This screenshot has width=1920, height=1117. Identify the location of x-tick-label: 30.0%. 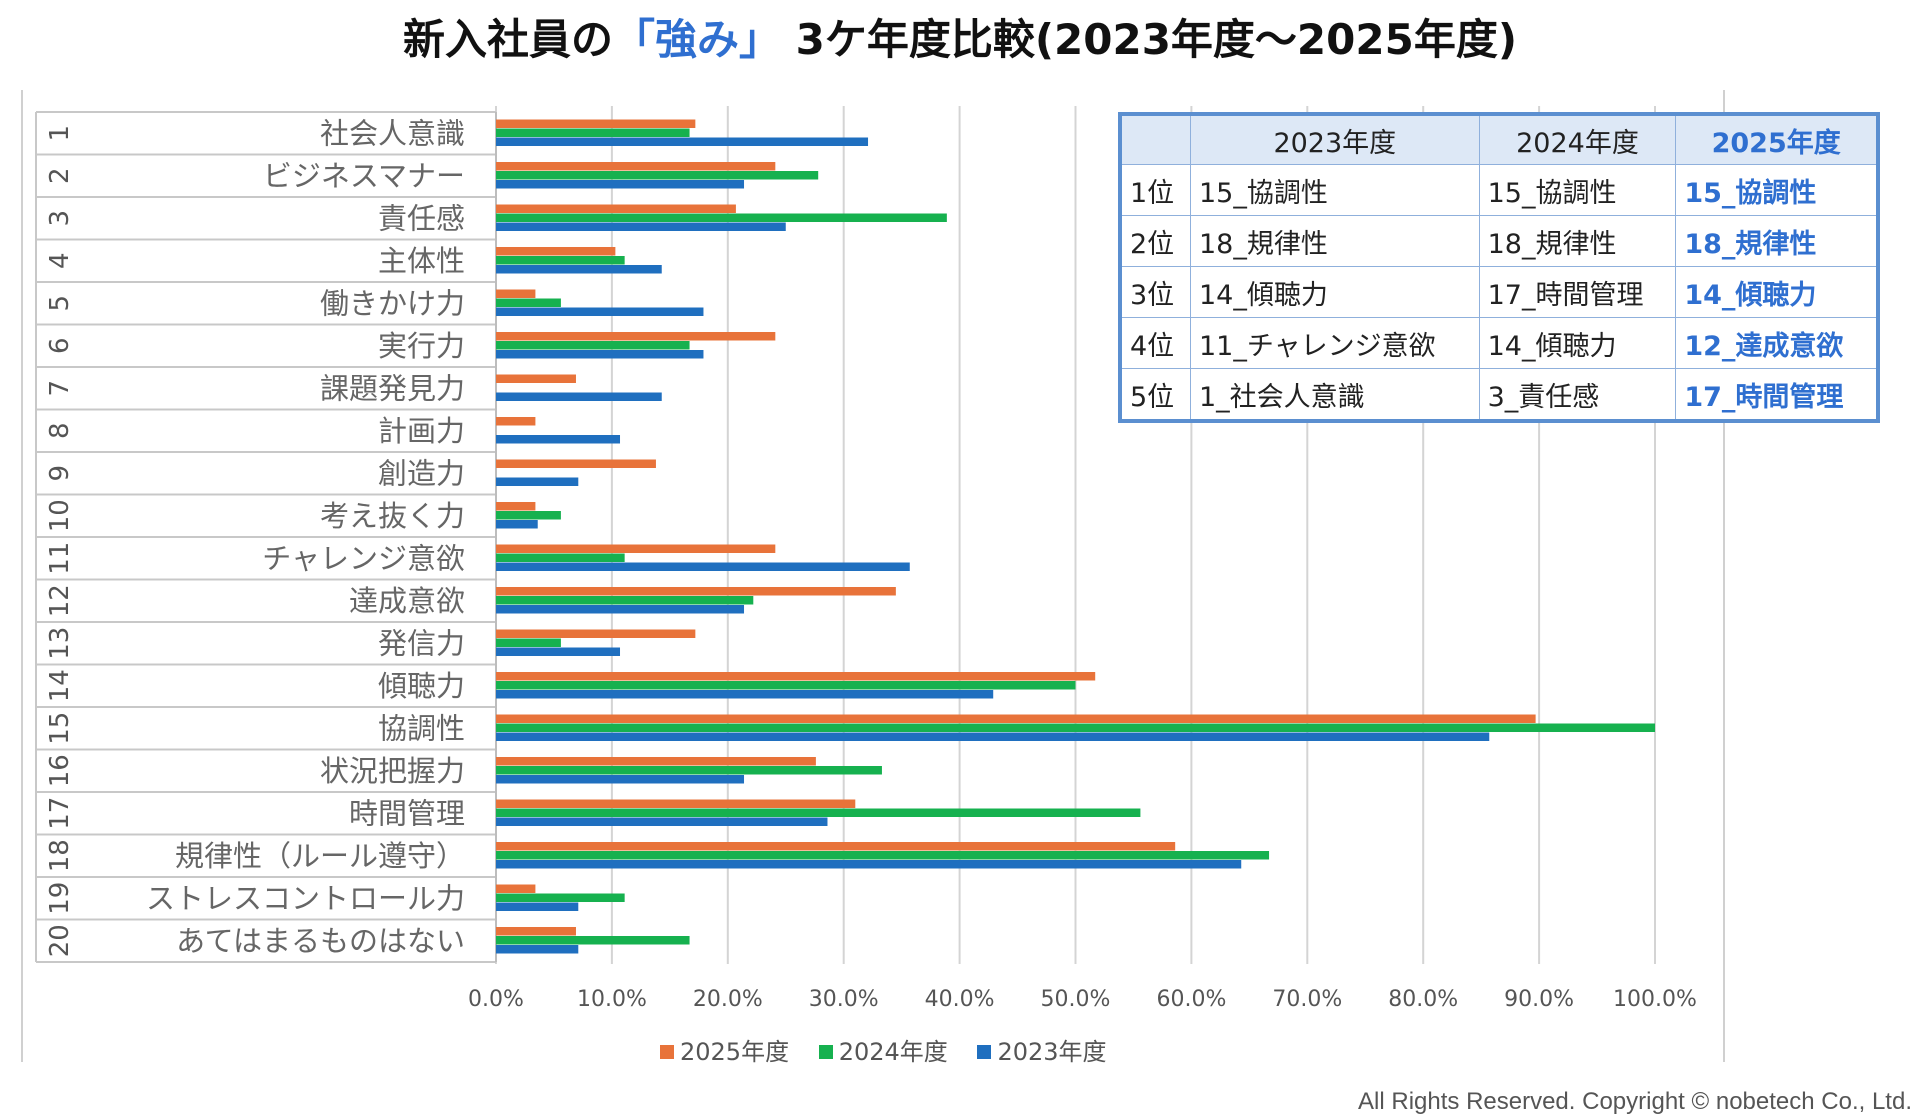
(844, 999).